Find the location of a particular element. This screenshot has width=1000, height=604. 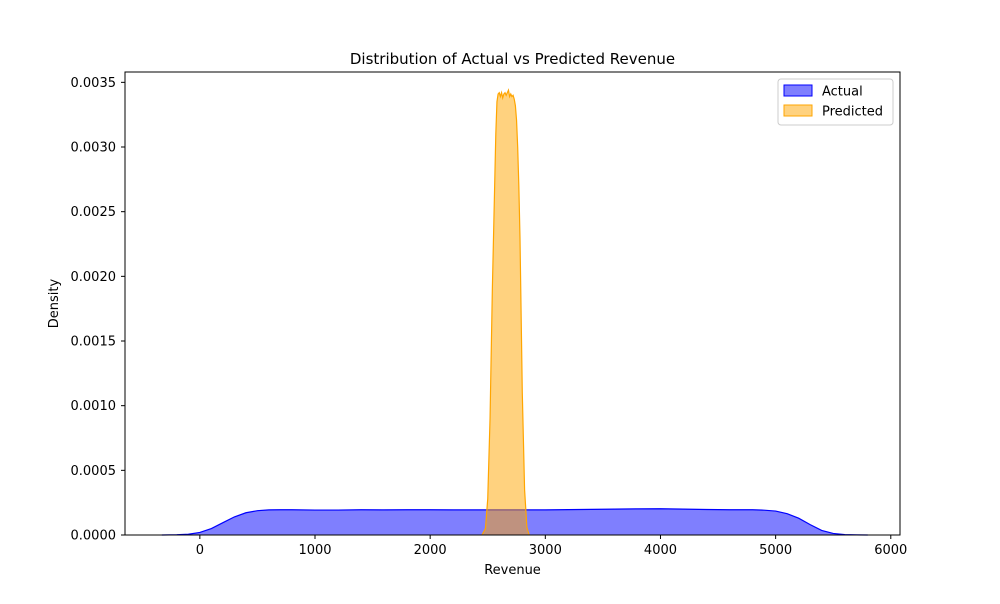

line-predicted is located at coordinates (505, 312).